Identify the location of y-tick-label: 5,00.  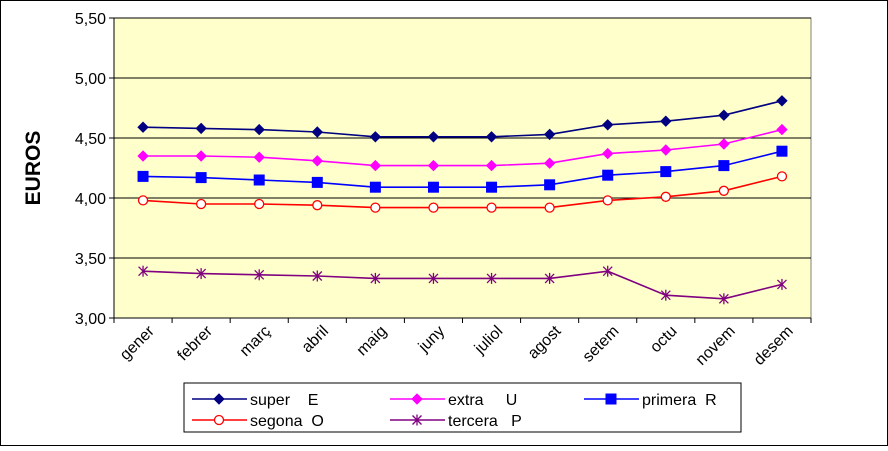
(90, 79).